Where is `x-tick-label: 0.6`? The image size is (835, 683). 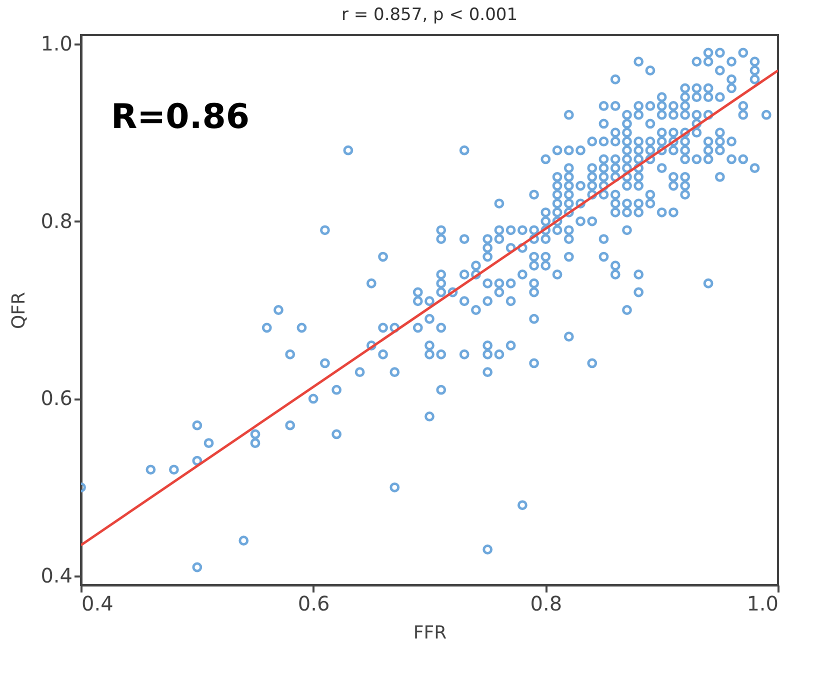
x-tick-label: 0.6 is located at coordinates (314, 604).